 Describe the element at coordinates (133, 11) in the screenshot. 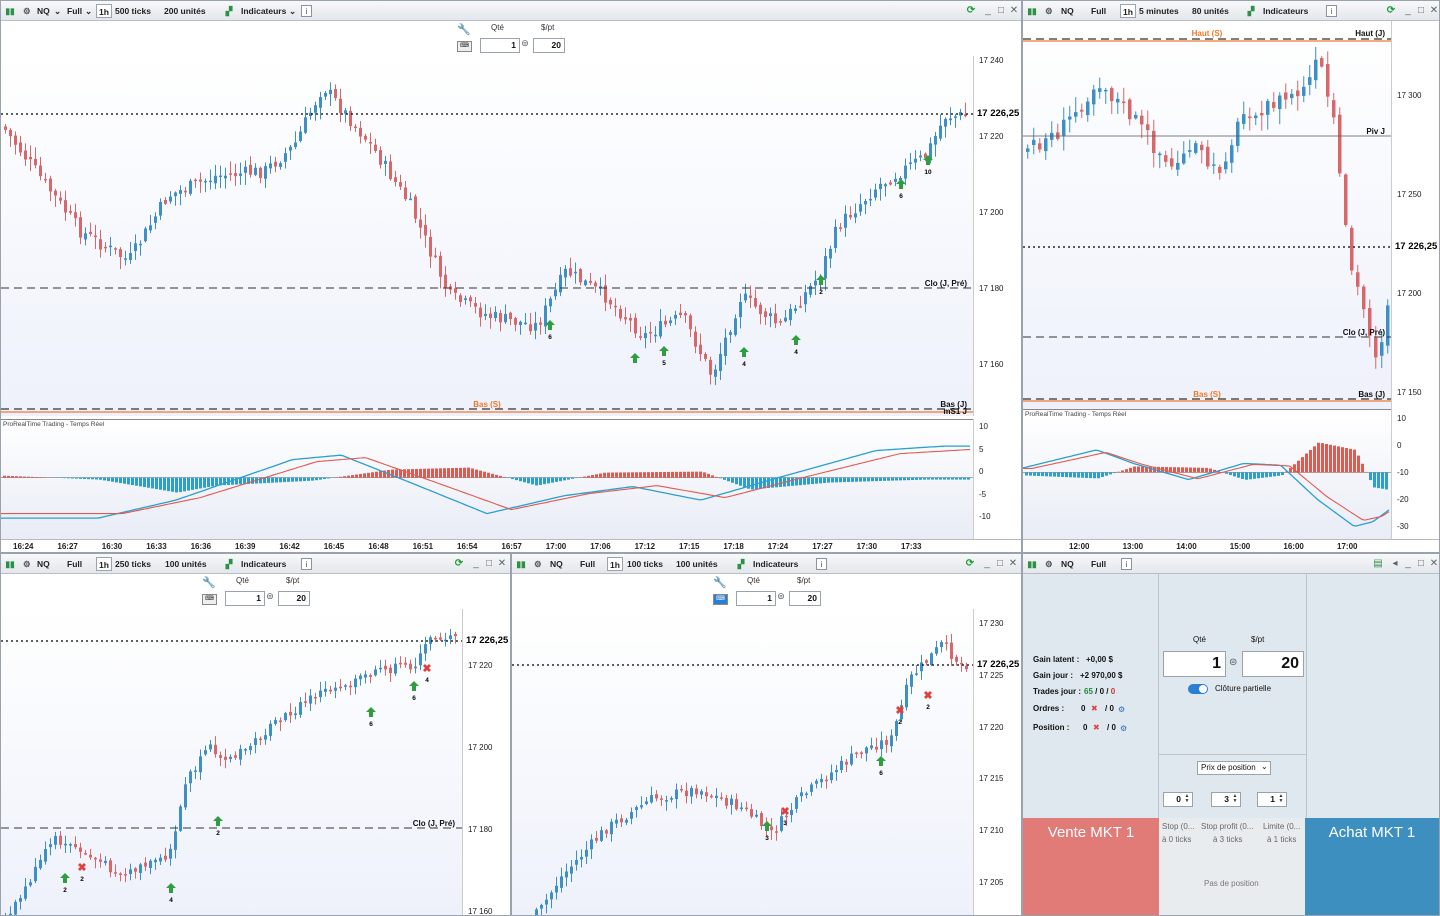

I see `ticks-select: 500 ticks` at that location.